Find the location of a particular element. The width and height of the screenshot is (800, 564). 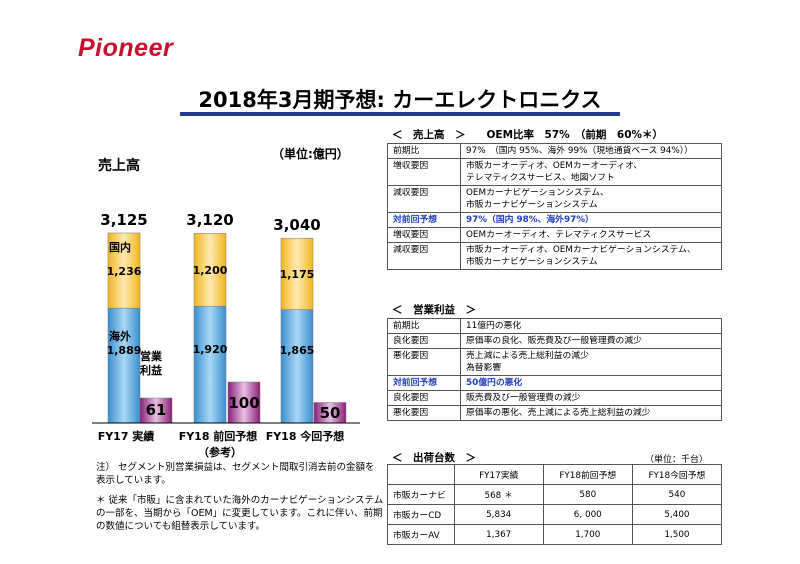

row-value: 原価率の悪化、売上減による売上総利益の減少 is located at coordinates (591, 413).